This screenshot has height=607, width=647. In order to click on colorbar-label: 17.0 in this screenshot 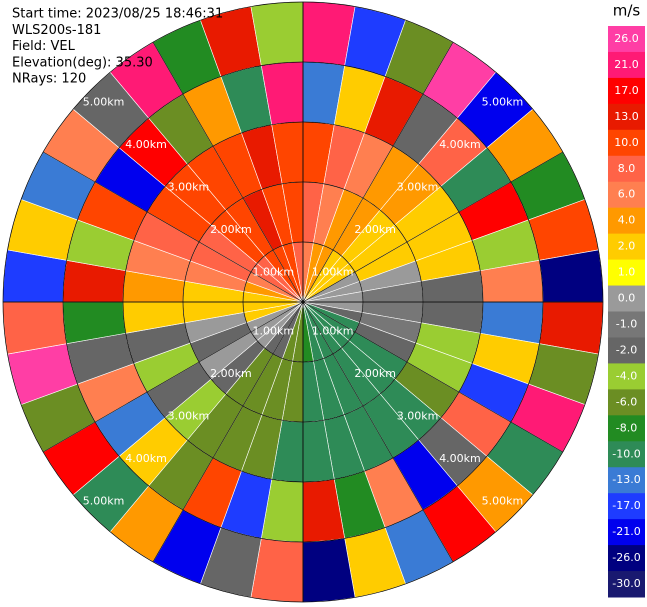, I will do `click(626, 90)`.